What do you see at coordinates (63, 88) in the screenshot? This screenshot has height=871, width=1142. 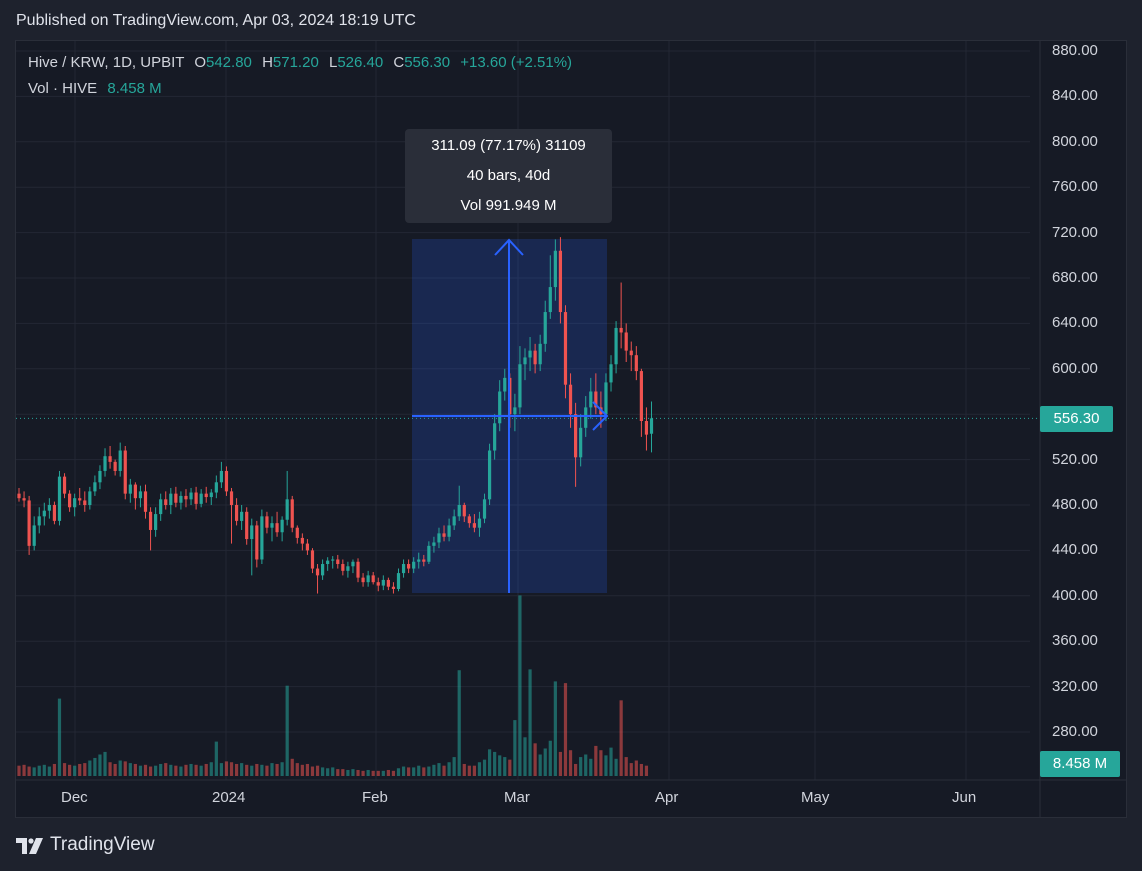 I see `volume-legend-label: Vol · HIVE` at bounding box center [63, 88].